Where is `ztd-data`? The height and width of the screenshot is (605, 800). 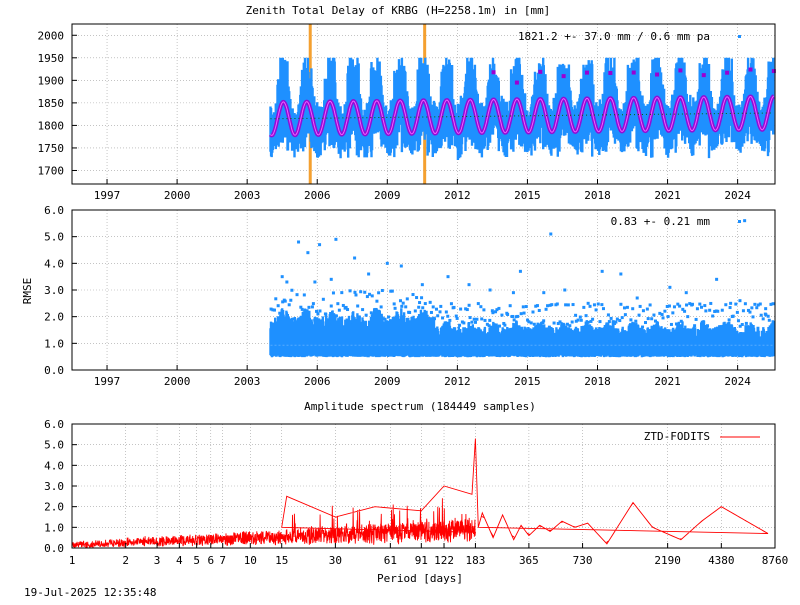 ztd-data is located at coordinates (522, 108).